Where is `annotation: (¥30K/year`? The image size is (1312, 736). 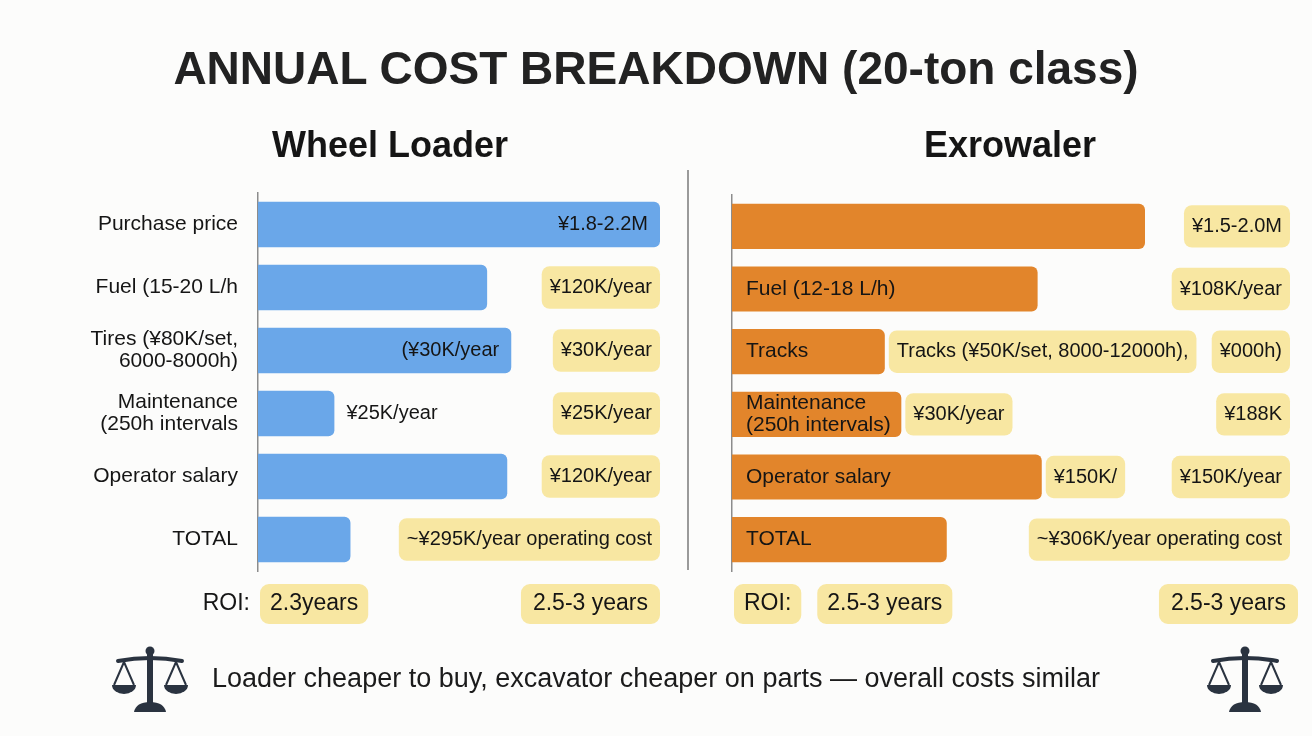 annotation: (¥30K/year is located at coordinates (450, 349).